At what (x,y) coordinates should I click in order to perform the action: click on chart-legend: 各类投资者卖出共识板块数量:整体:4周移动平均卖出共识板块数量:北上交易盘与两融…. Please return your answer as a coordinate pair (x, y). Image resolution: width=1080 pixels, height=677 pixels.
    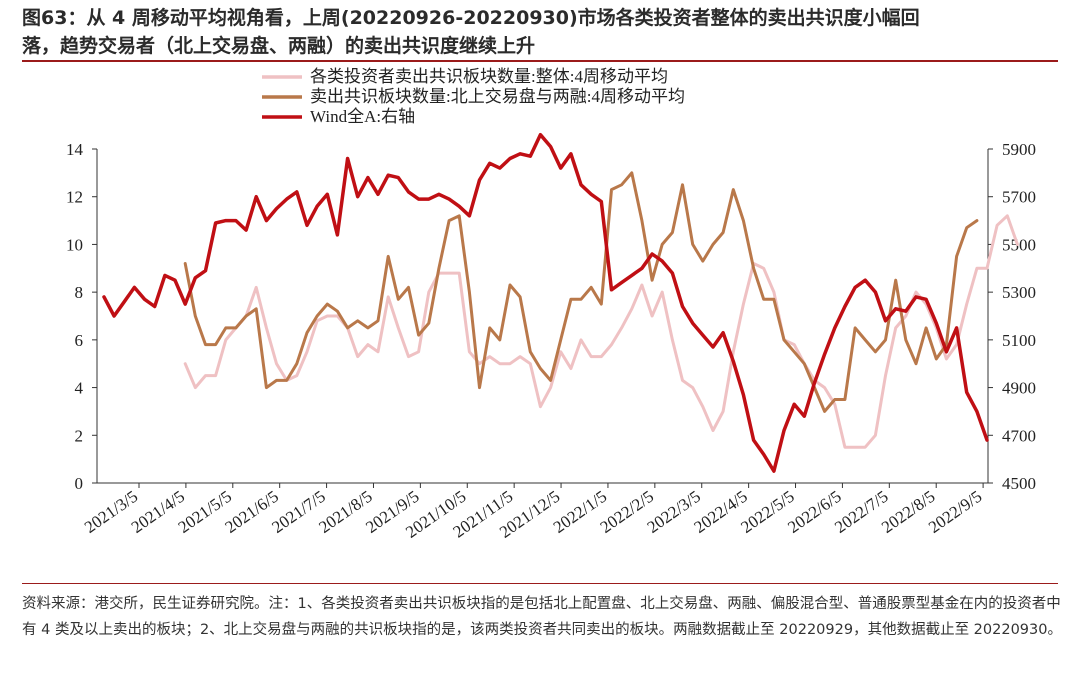
    Looking at the image, I should click on (473, 96).